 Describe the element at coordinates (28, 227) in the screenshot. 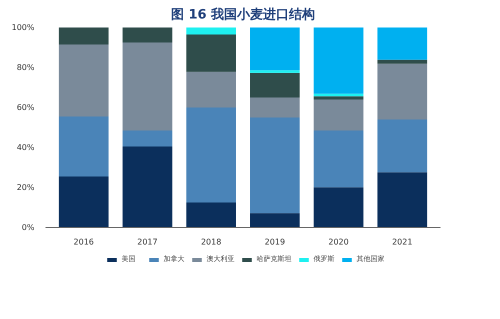

I see `y-tick-label: 0%` at that location.